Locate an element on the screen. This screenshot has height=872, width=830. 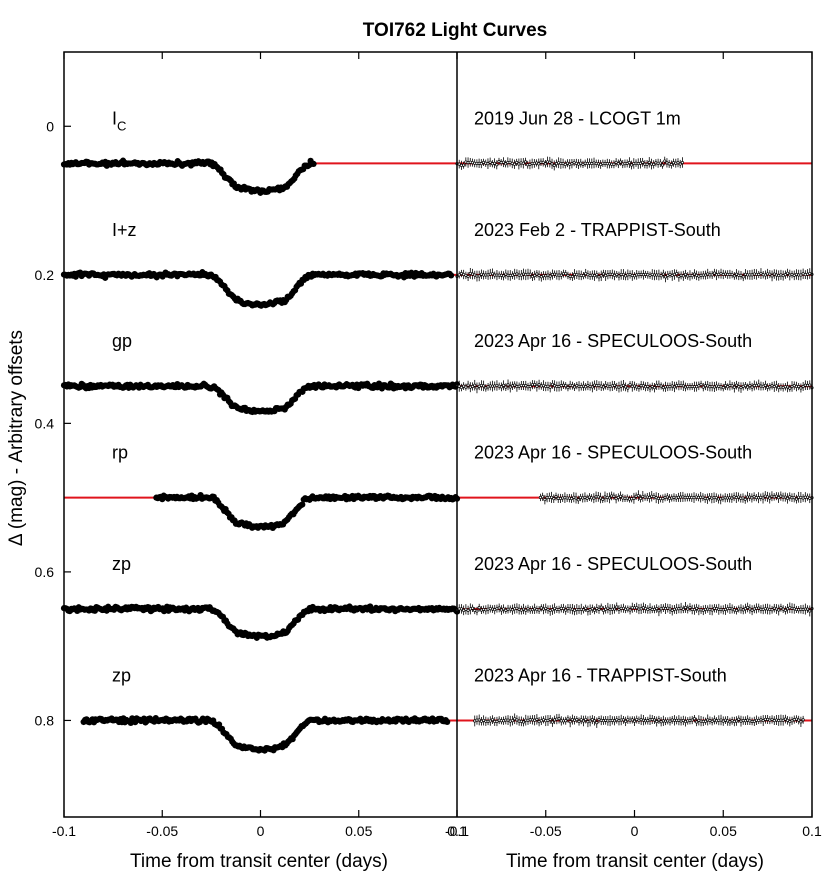
y-axis-label: Δ (mag) - Arbitrary offsets is located at coordinates (16, 438).